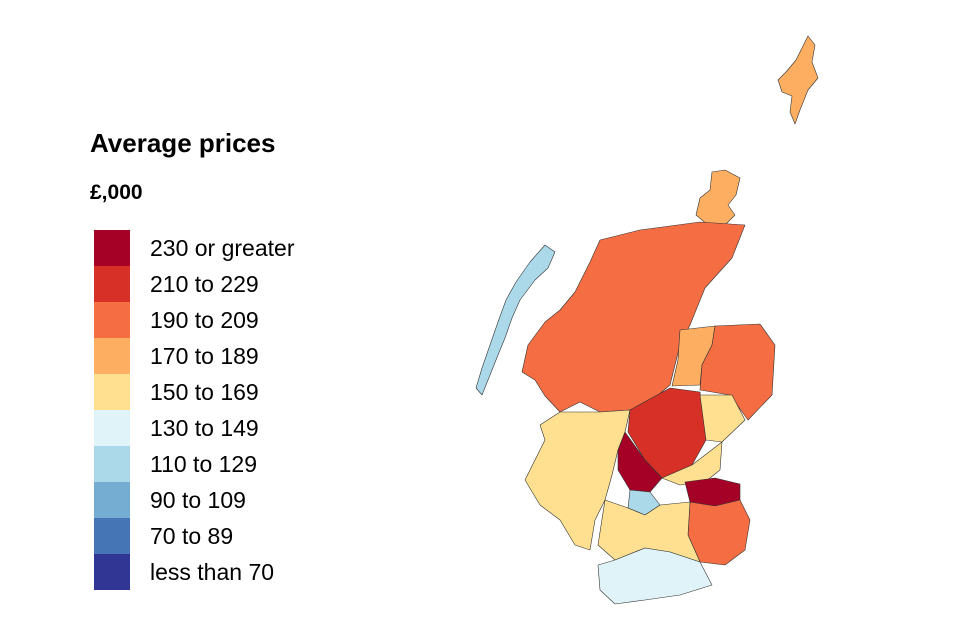 This screenshot has width=960, height=640. I want to click on legend-label: 190 to 209, so click(204, 319).